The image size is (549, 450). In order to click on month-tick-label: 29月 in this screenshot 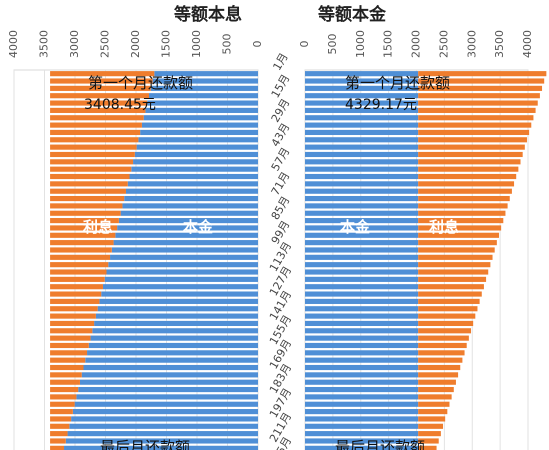, I will do `click(281, 110)`.